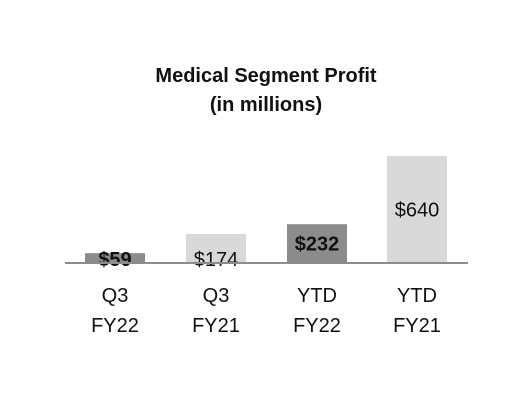 Image resolution: width=532 pixels, height=400 pixels. I want to click on chart-subtitle: (in millions), so click(266, 105).